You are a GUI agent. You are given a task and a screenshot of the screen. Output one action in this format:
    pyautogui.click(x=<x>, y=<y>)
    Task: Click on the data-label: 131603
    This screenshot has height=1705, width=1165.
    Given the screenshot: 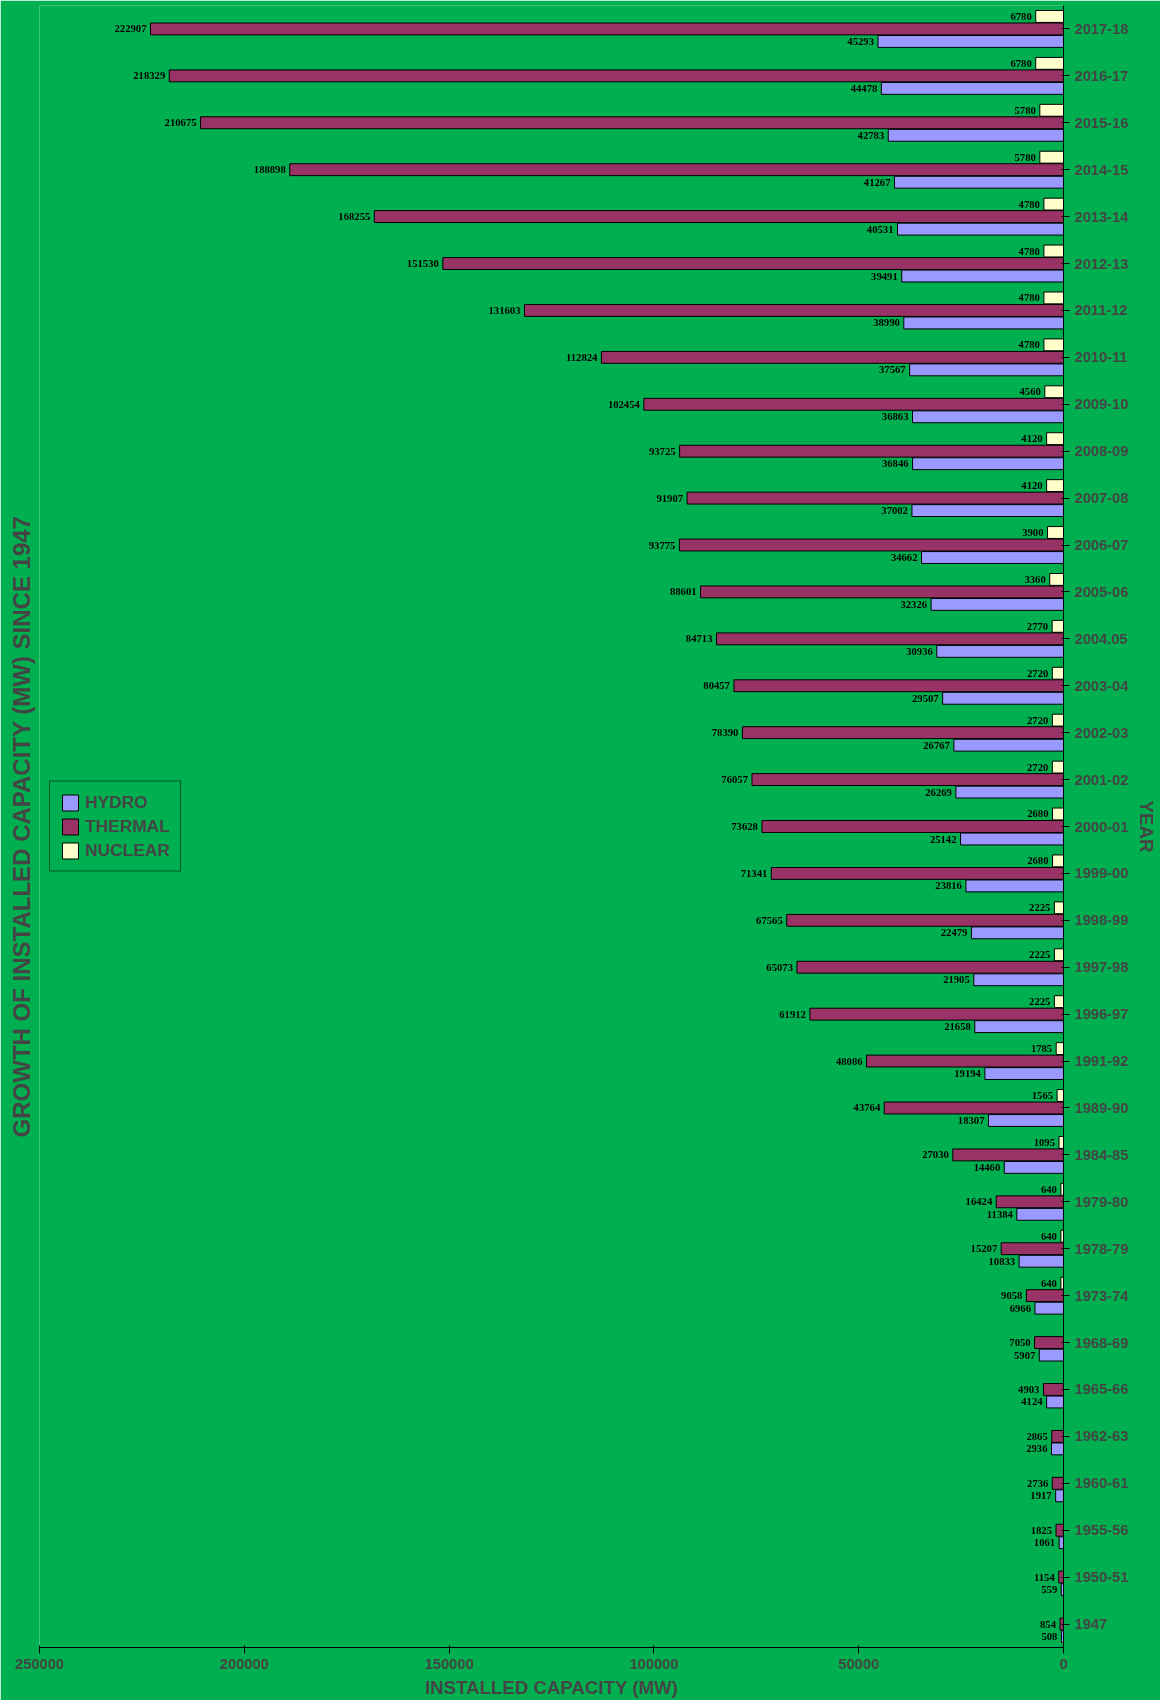 What is the action you would take?
    pyautogui.click(x=504, y=310)
    